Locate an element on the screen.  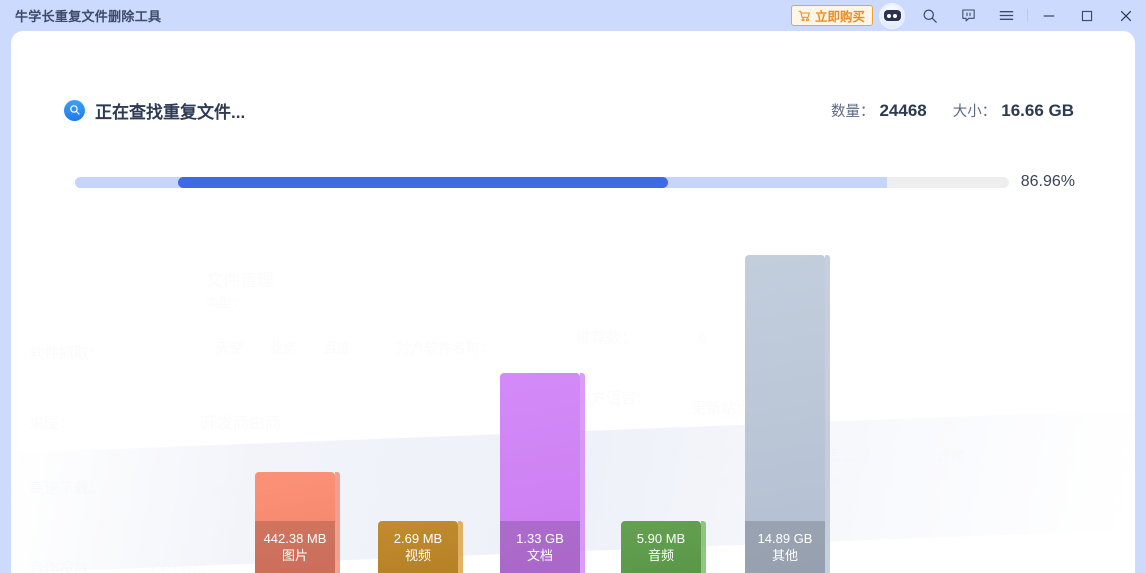
feedback-icon is located at coordinates (968, 15).